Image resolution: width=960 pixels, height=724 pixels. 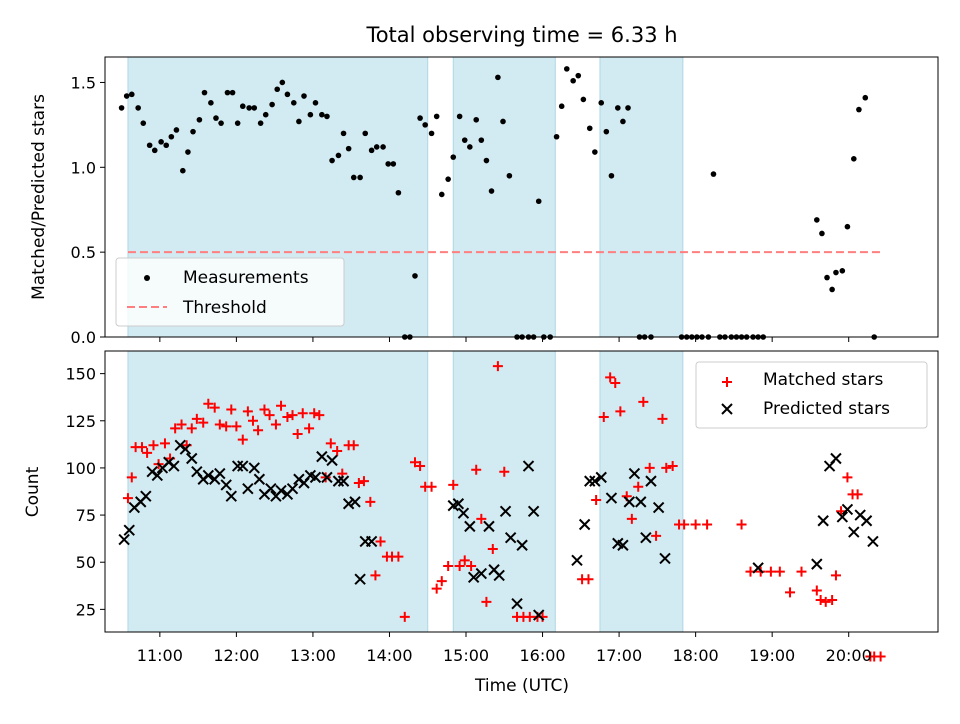 What do you see at coordinates (696, 655) in the screenshot?
I see `x-tick-label: 18:00` at bounding box center [696, 655].